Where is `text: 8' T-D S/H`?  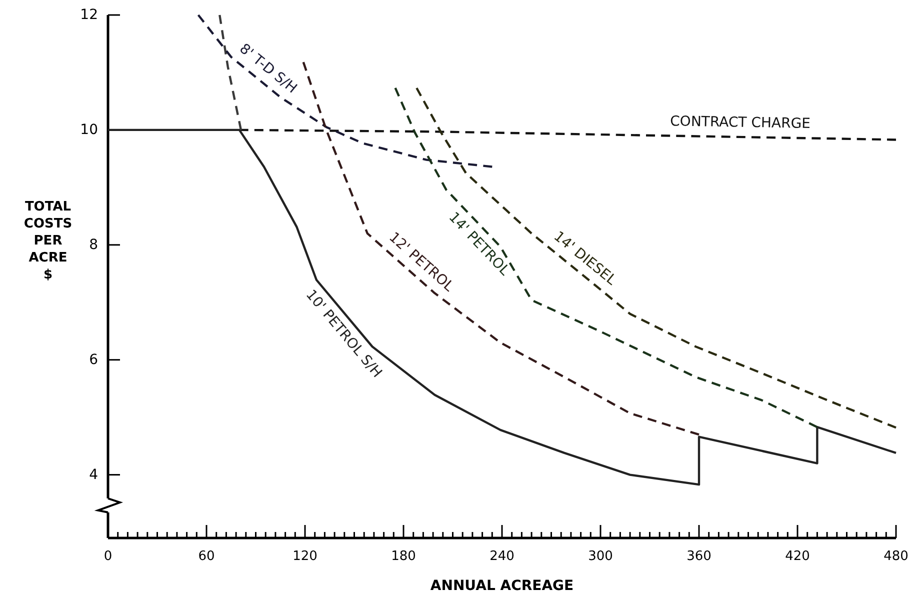
text: 8' T-D S/H is located at coordinates (268, 68).